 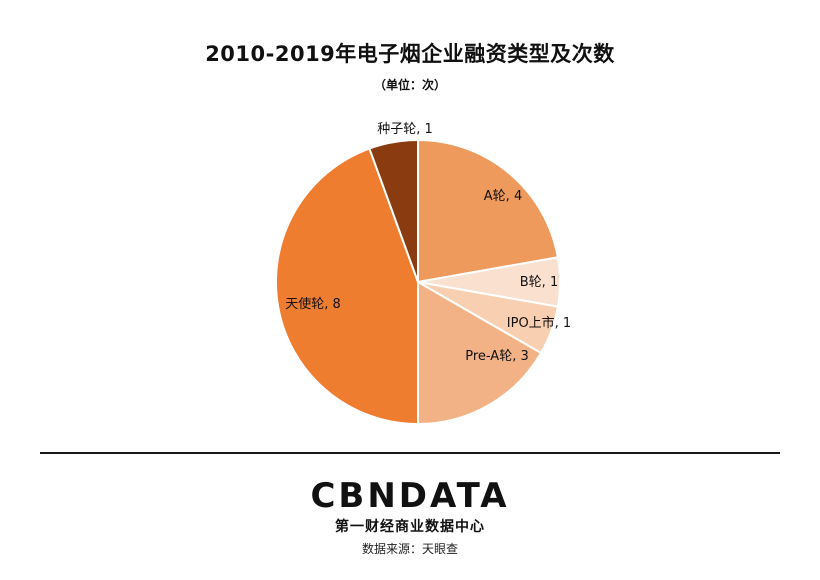 I want to click on slice-label: 种子轮, 1, so click(x=405, y=129).